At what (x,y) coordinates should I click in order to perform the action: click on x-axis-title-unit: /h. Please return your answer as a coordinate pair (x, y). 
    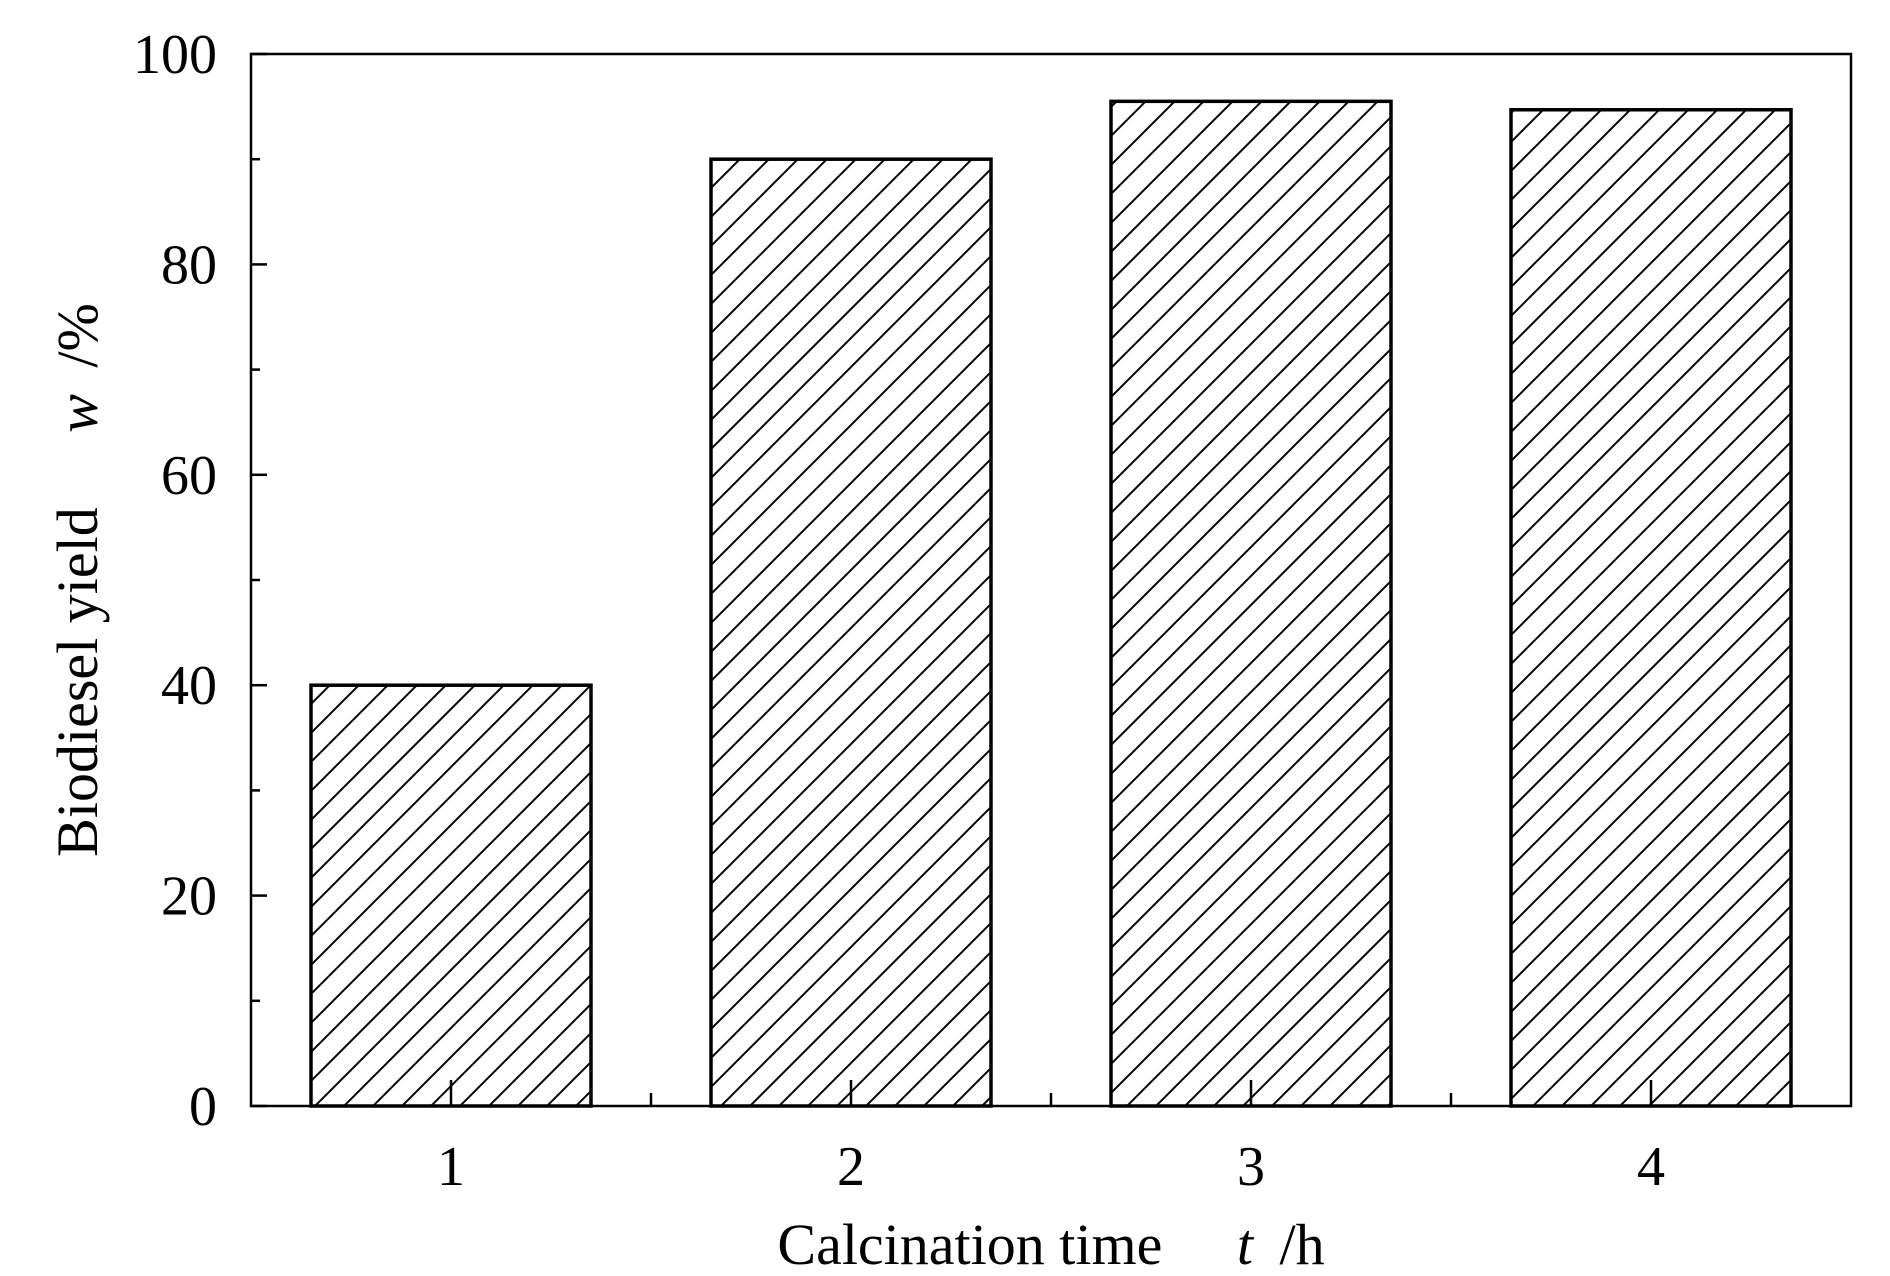
    Looking at the image, I should click on (1301, 1244).